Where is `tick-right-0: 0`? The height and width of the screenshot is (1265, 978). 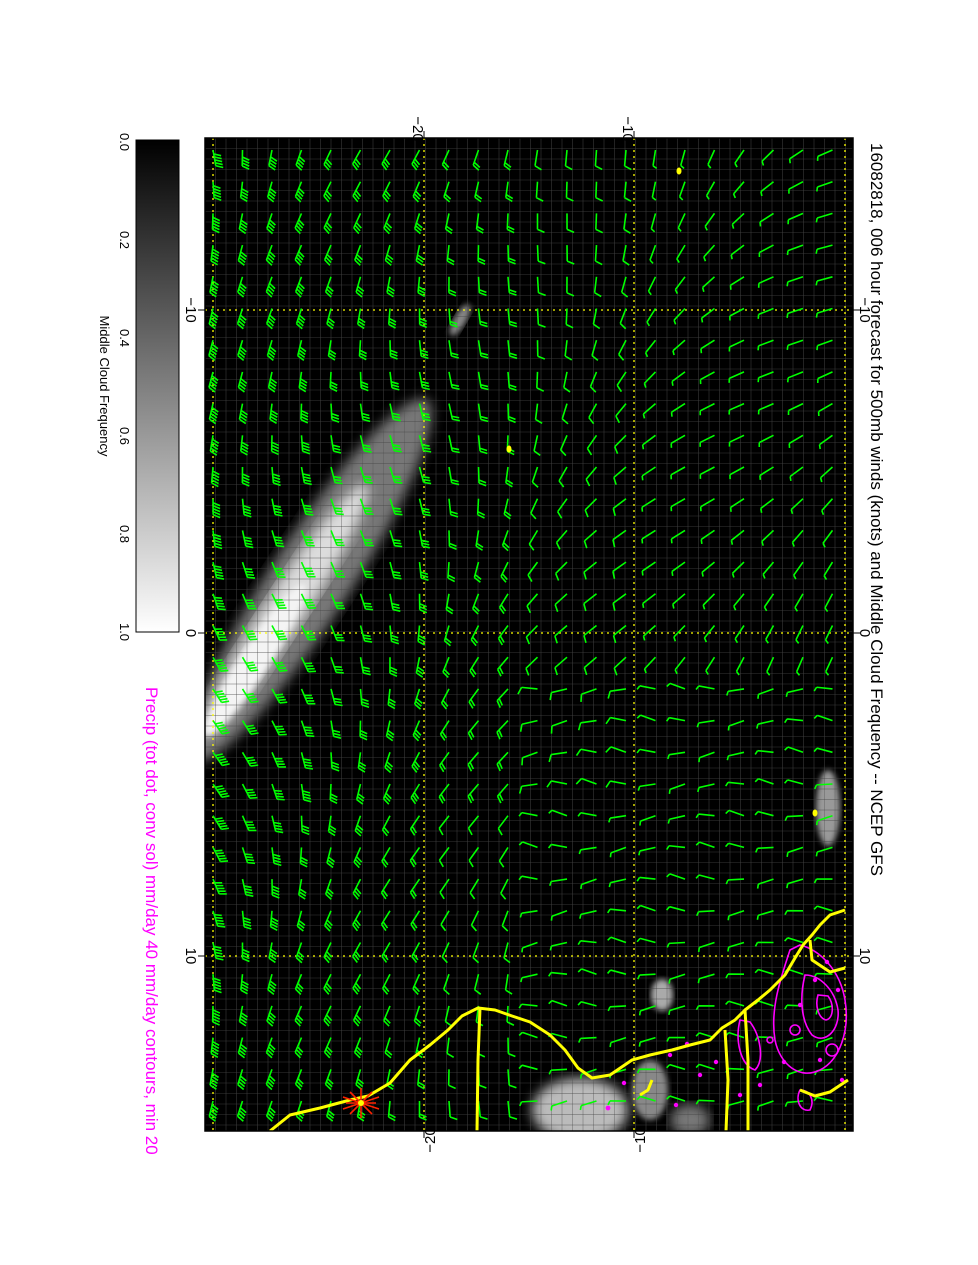
tick-right-0: 0 is located at coordinates (864, 633).